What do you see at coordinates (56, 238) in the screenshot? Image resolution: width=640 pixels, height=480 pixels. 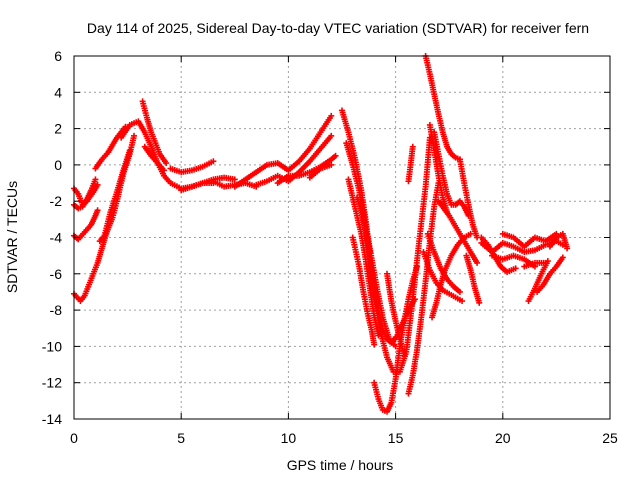 I see `y-tick-label: -4` at bounding box center [56, 238].